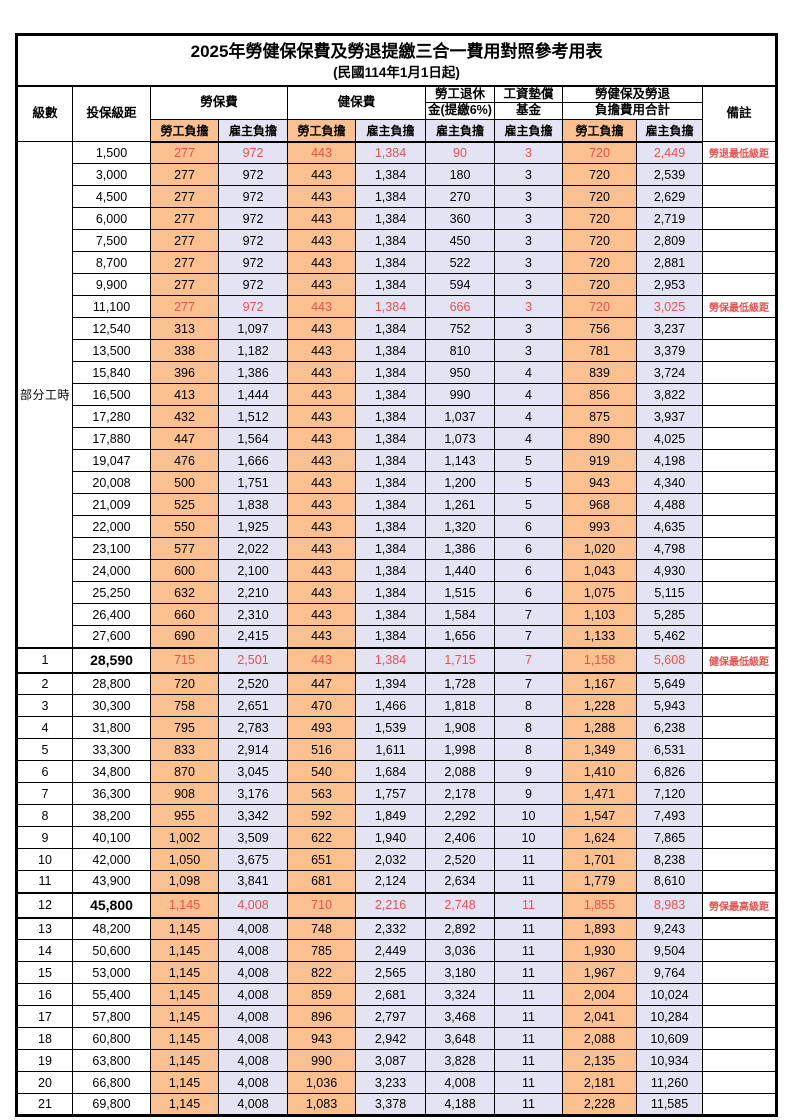 The image size is (791, 1120). What do you see at coordinates (669, 636) in the screenshot?
I see `total-employer-cell: 5,462` at bounding box center [669, 636].